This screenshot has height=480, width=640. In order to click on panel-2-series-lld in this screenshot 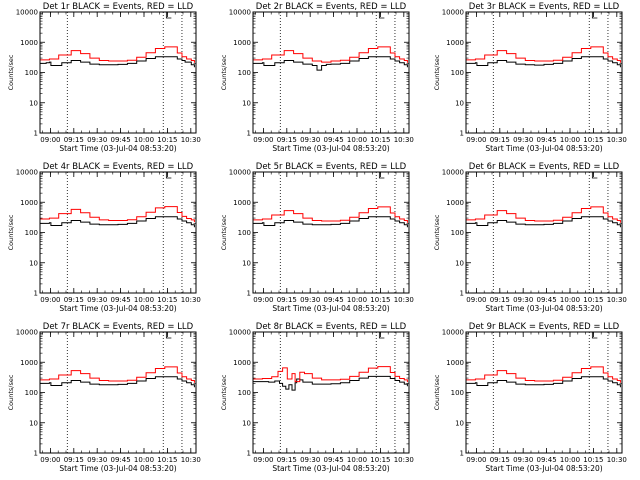, I will do `click(330, 54)`.